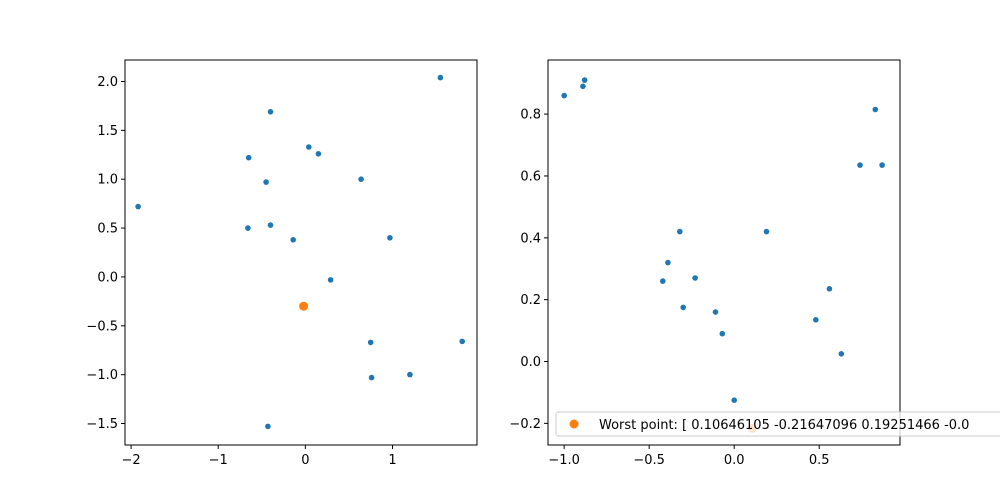  I want to click on left-plot-x-tick-label: 0, so click(305, 460).